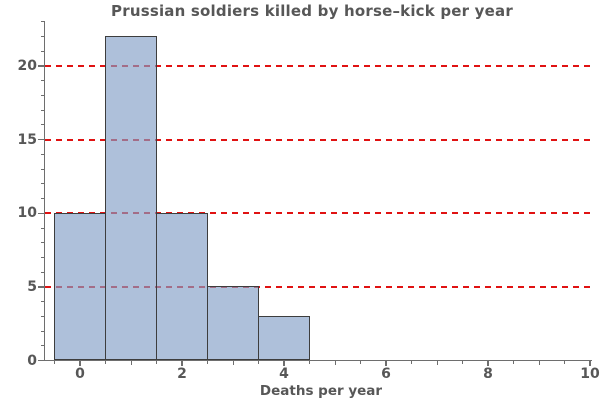  What do you see at coordinates (321, 391) in the screenshot?
I see `x-axis-title: Deaths per year` at bounding box center [321, 391].